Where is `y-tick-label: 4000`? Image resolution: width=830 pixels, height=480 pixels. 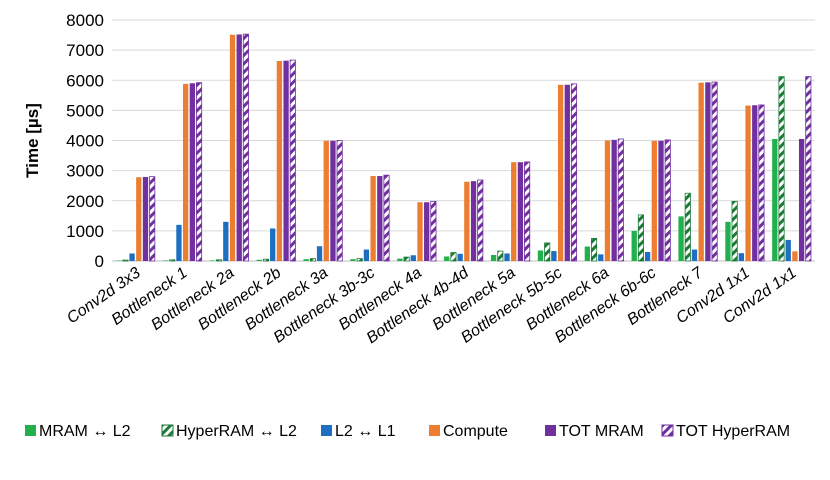 y-tick-label: 4000 is located at coordinates (85, 141).